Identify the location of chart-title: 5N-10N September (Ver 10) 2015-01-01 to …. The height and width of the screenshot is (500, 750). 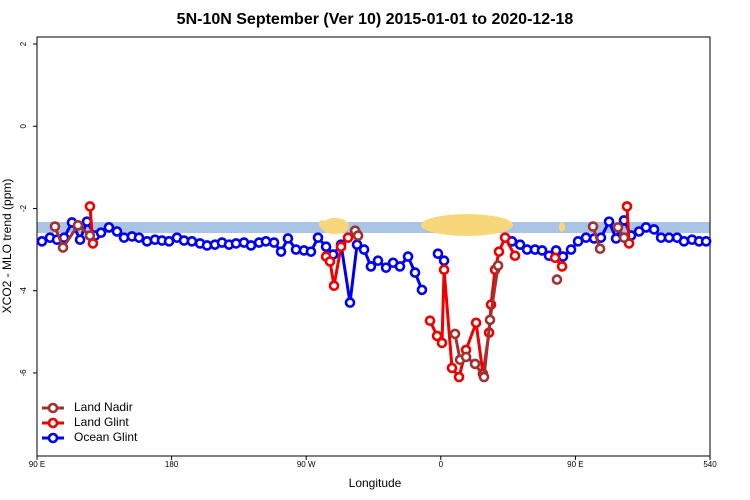
(375, 19).